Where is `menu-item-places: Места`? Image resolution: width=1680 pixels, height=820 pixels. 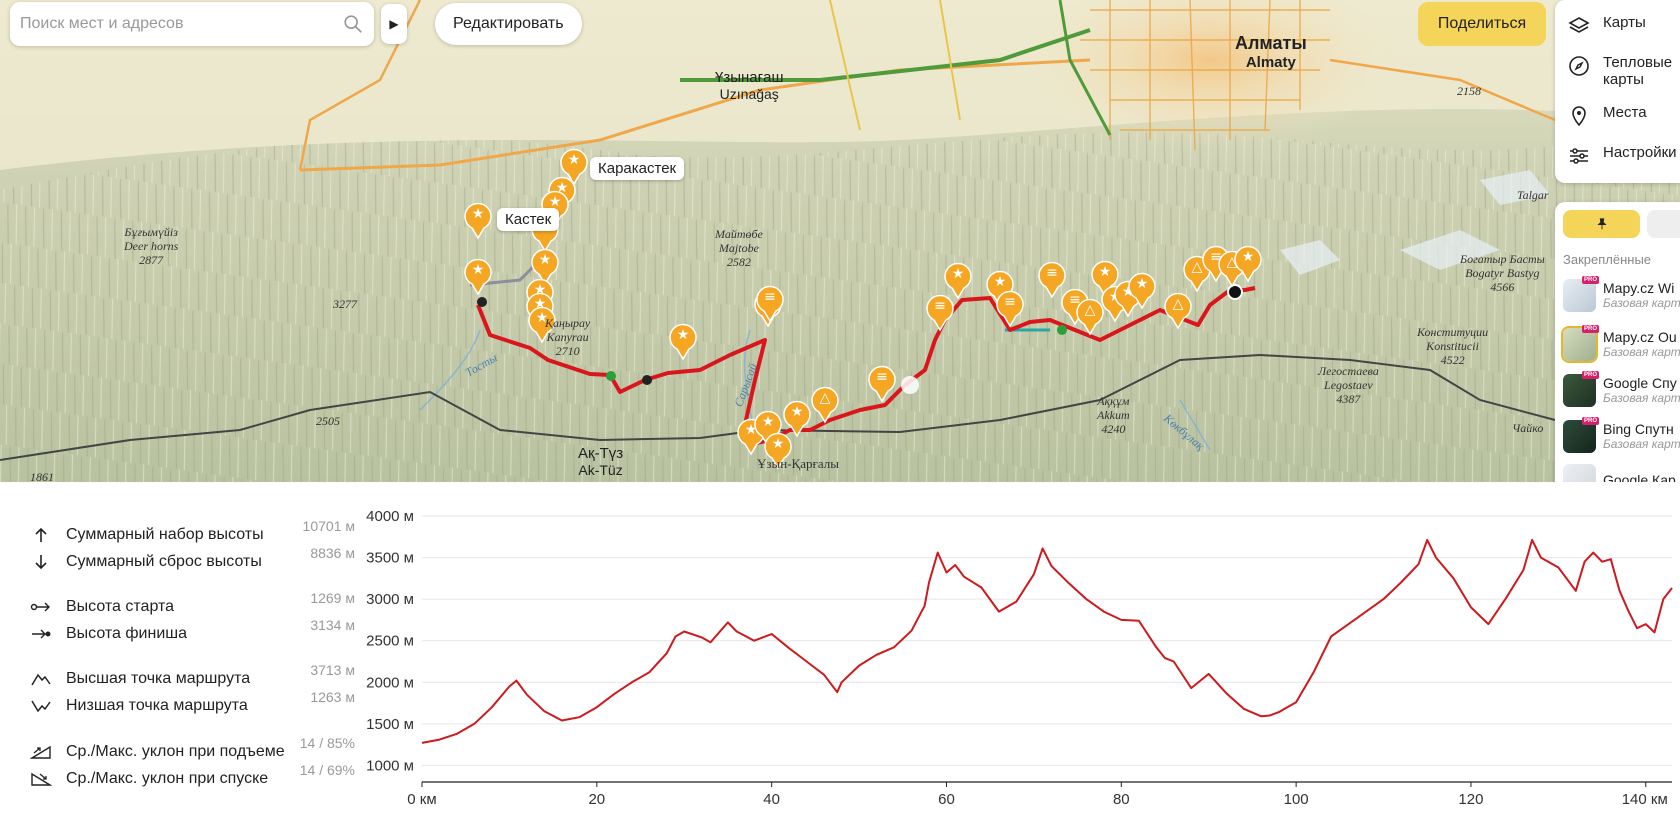
menu-item-places: Места is located at coordinates (1617, 116).